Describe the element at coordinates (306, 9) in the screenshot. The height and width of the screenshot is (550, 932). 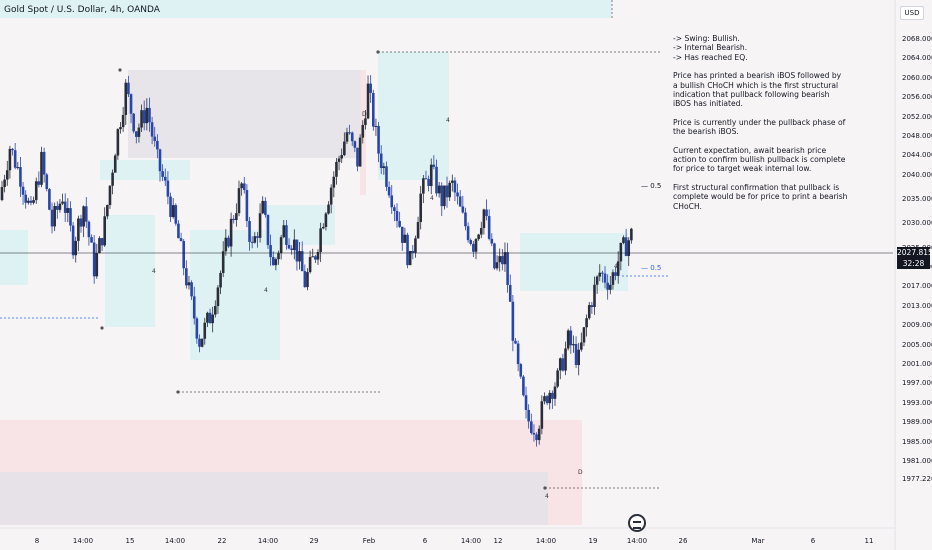
I see `top-zone` at that location.